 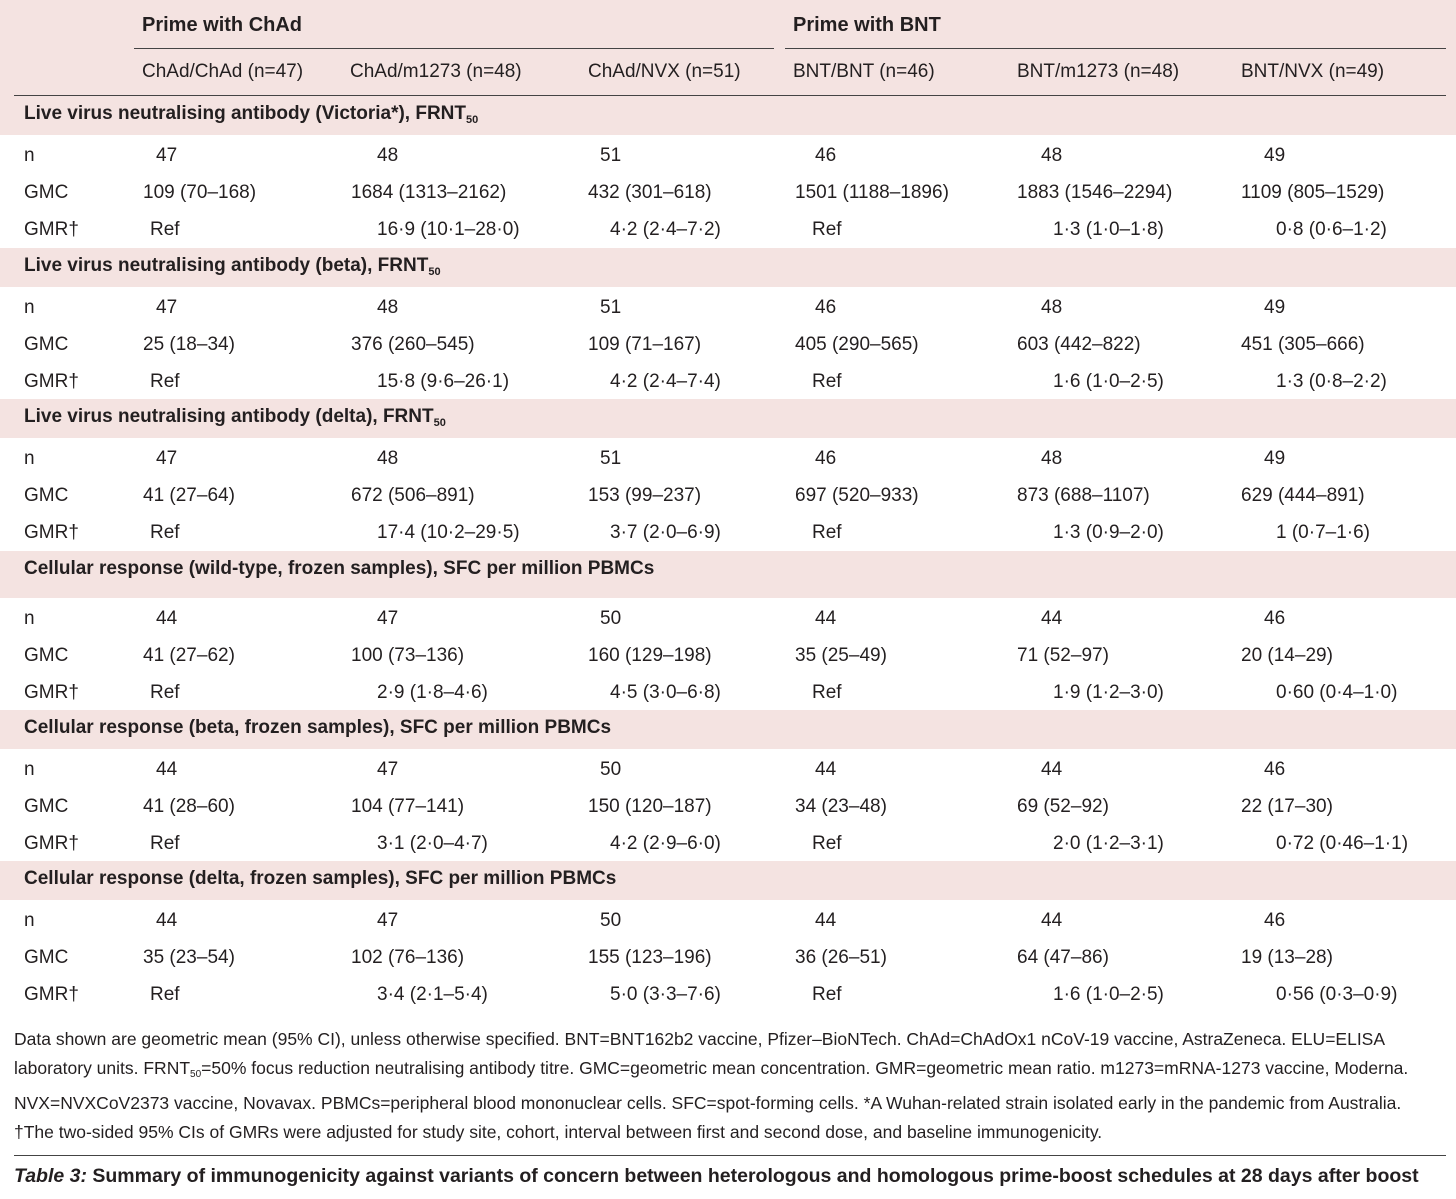 I want to click on table-cell-gmr: 15·8 (9·6–26·1), so click(x=443, y=381).